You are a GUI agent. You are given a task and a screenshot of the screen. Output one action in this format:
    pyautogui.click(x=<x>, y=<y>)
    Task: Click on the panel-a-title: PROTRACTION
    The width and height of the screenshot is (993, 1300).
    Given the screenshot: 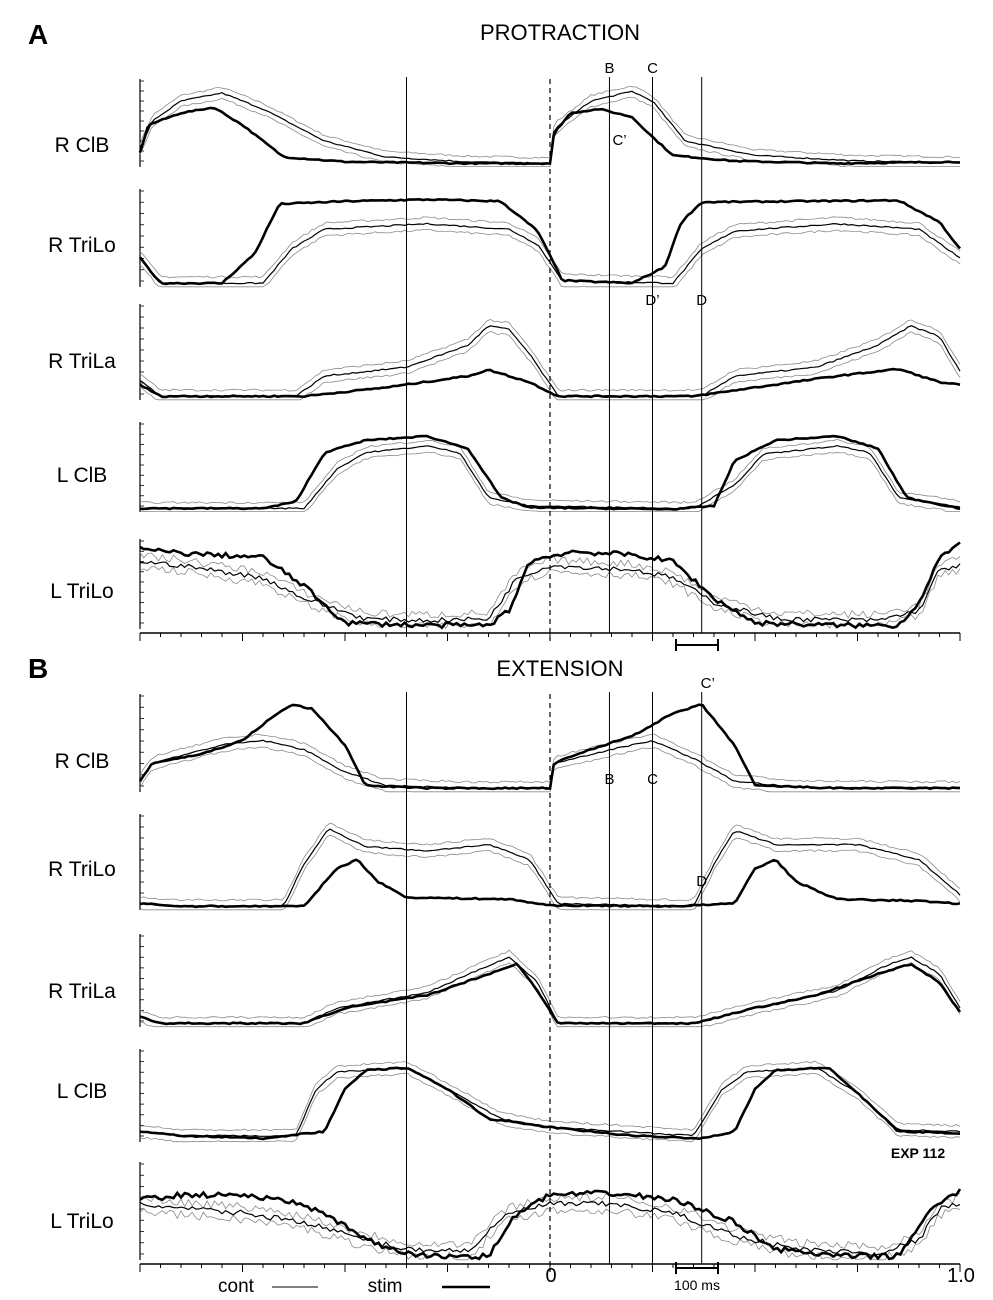 What is the action you would take?
    pyautogui.click(x=560, y=32)
    